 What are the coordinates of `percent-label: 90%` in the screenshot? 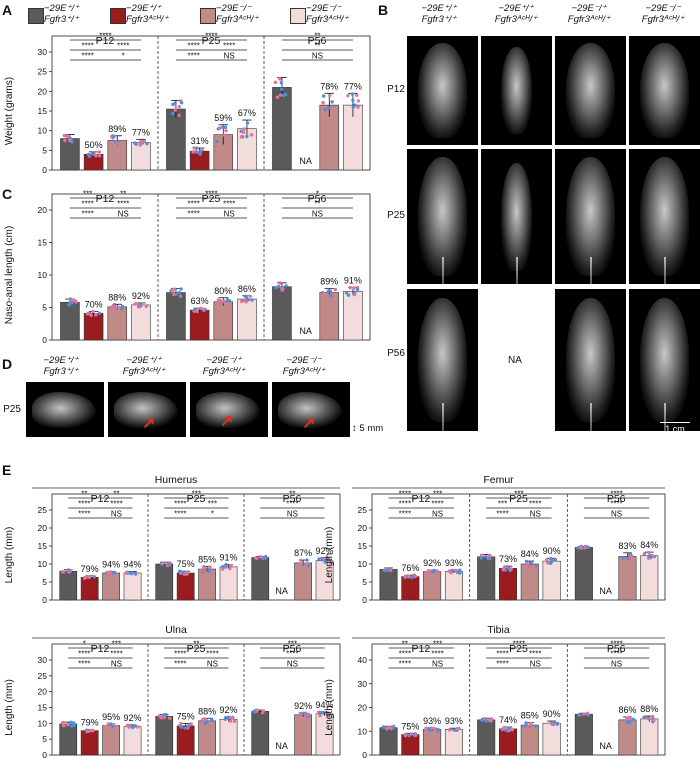 It's located at (552, 714).